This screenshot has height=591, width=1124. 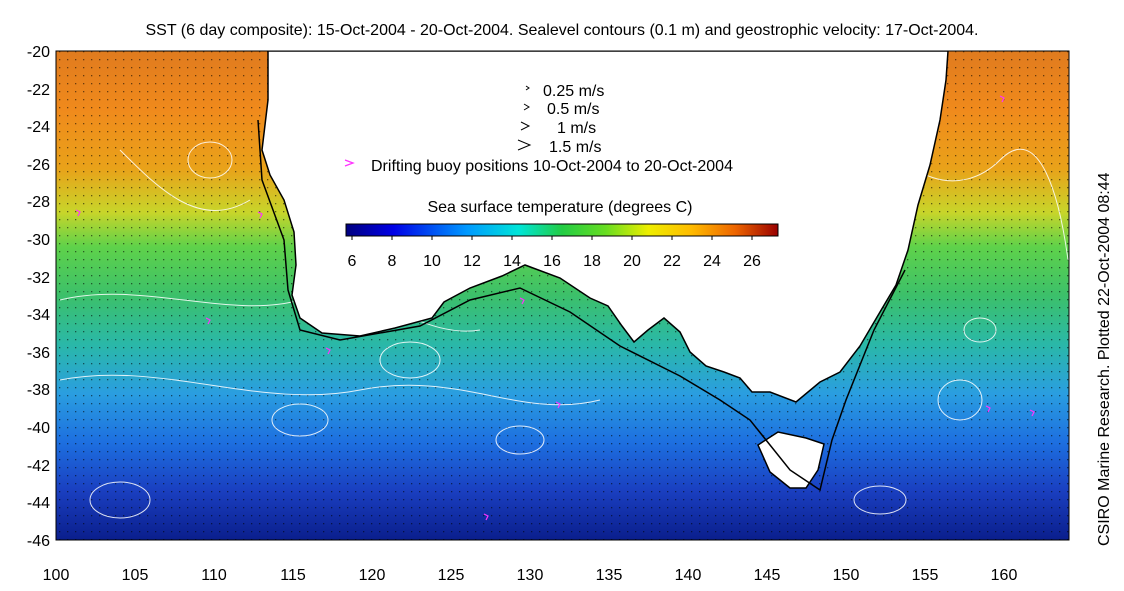 What do you see at coordinates (846, 575) in the screenshot?
I see `lon-tick-label: 150` at bounding box center [846, 575].